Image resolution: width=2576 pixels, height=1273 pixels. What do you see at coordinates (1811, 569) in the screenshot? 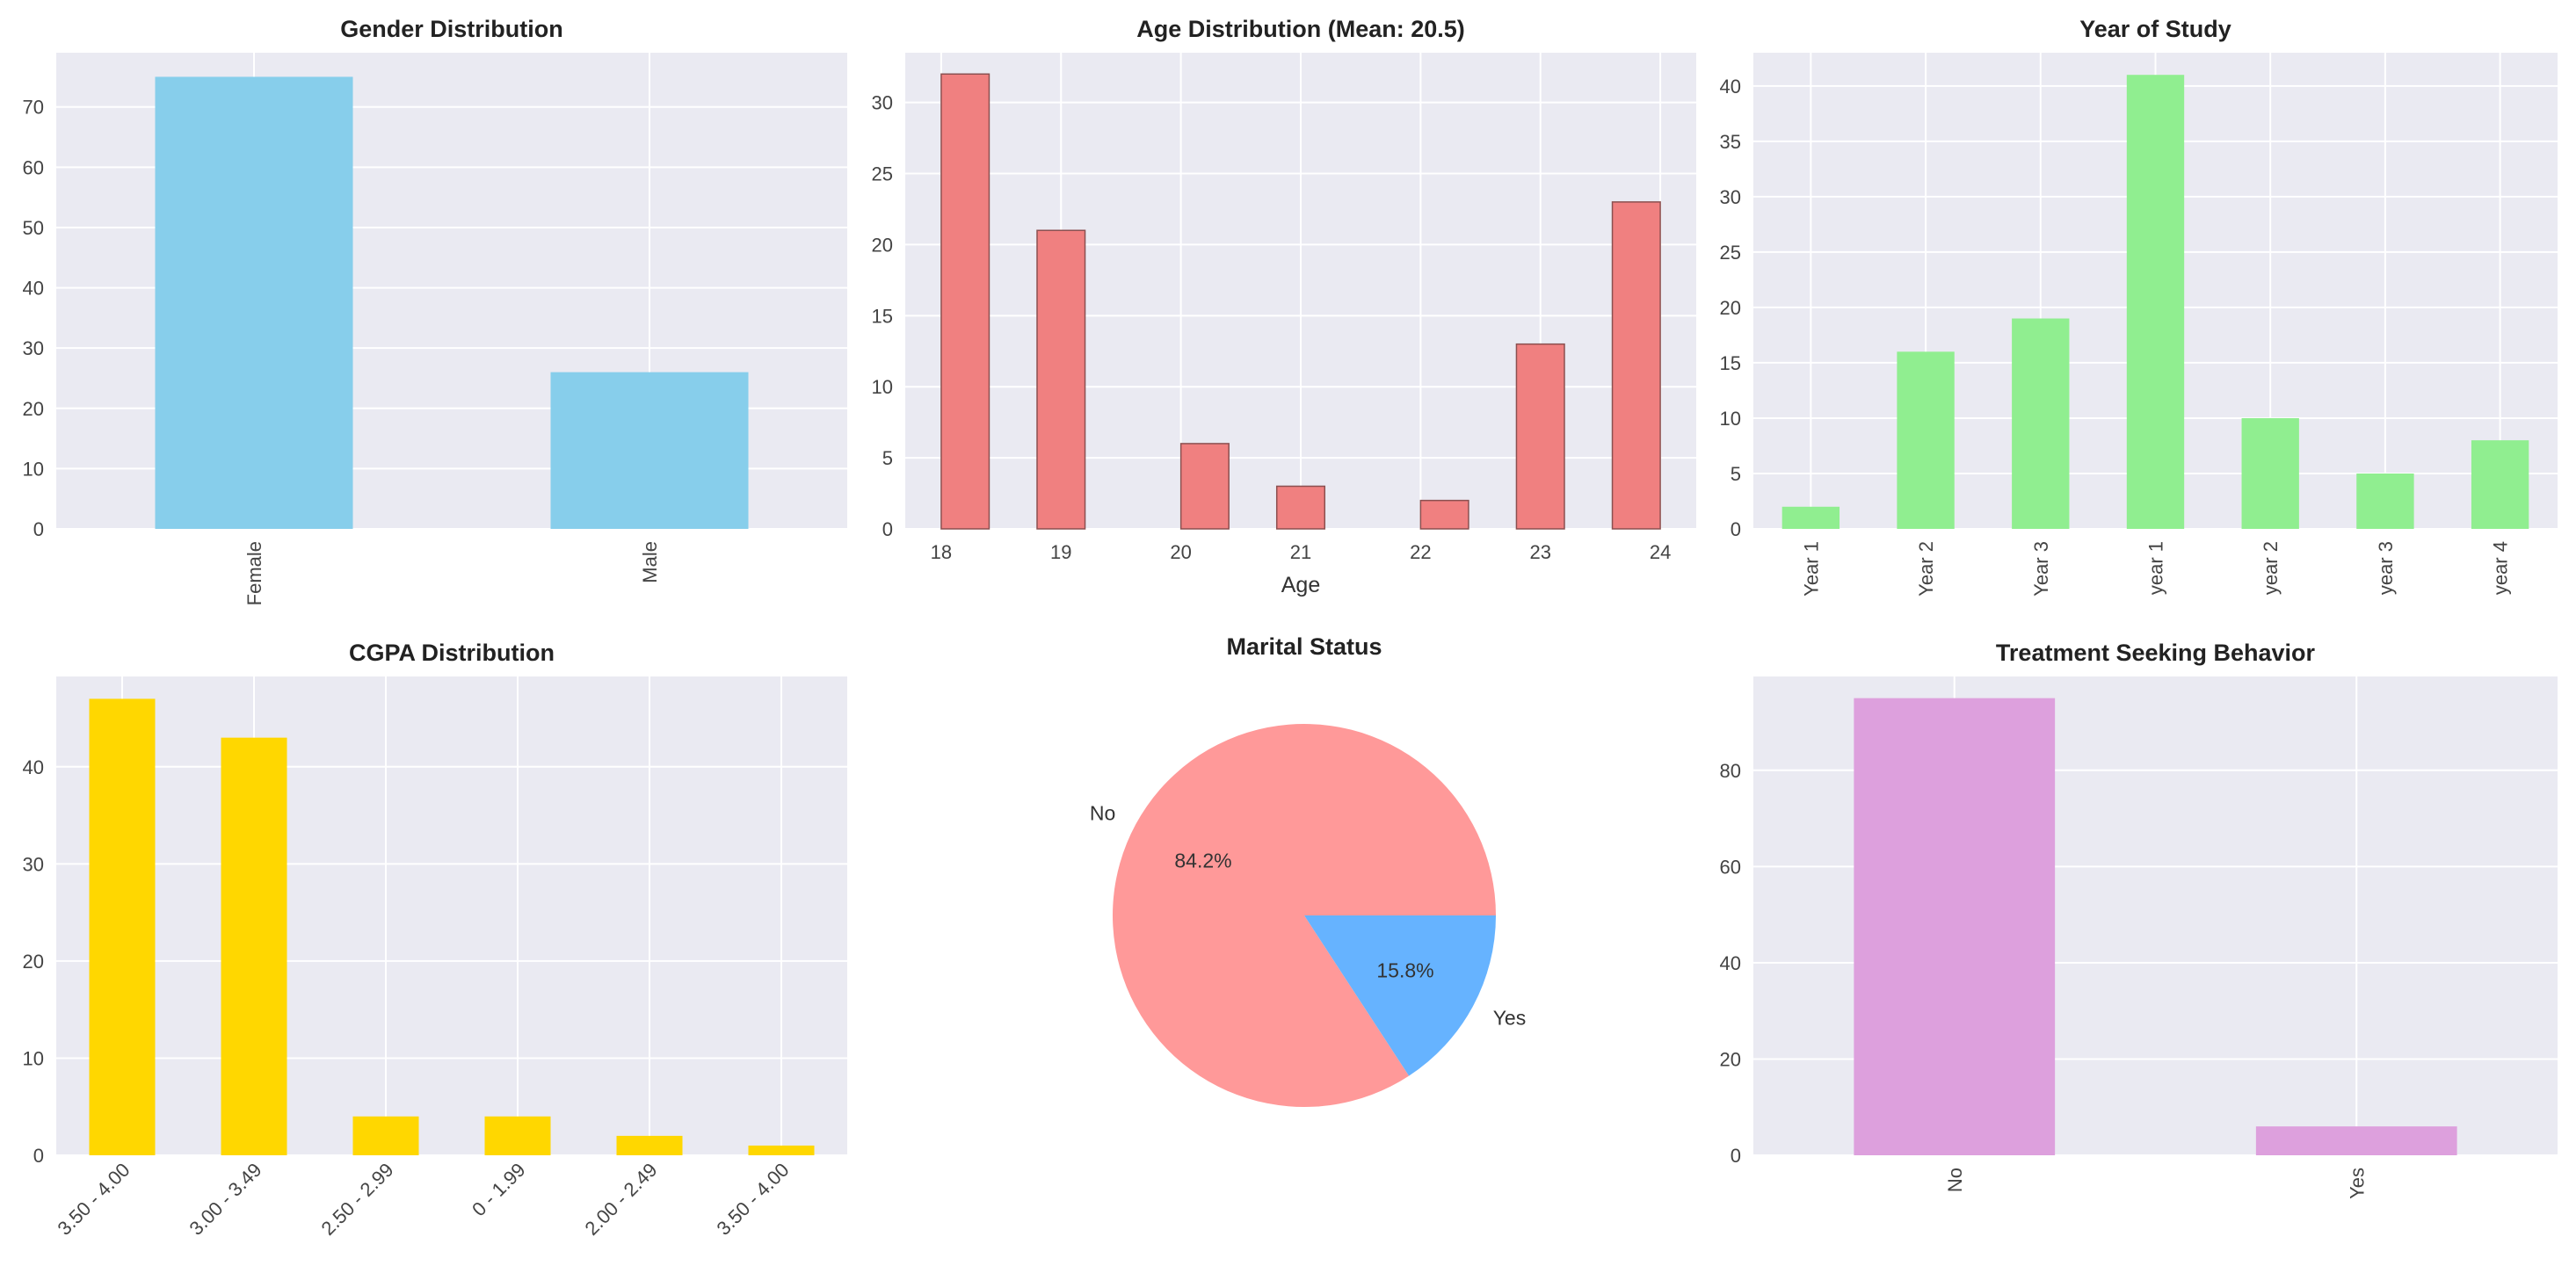
I see `year-xtick-label: Year 1` at bounding box center [1811, 569].